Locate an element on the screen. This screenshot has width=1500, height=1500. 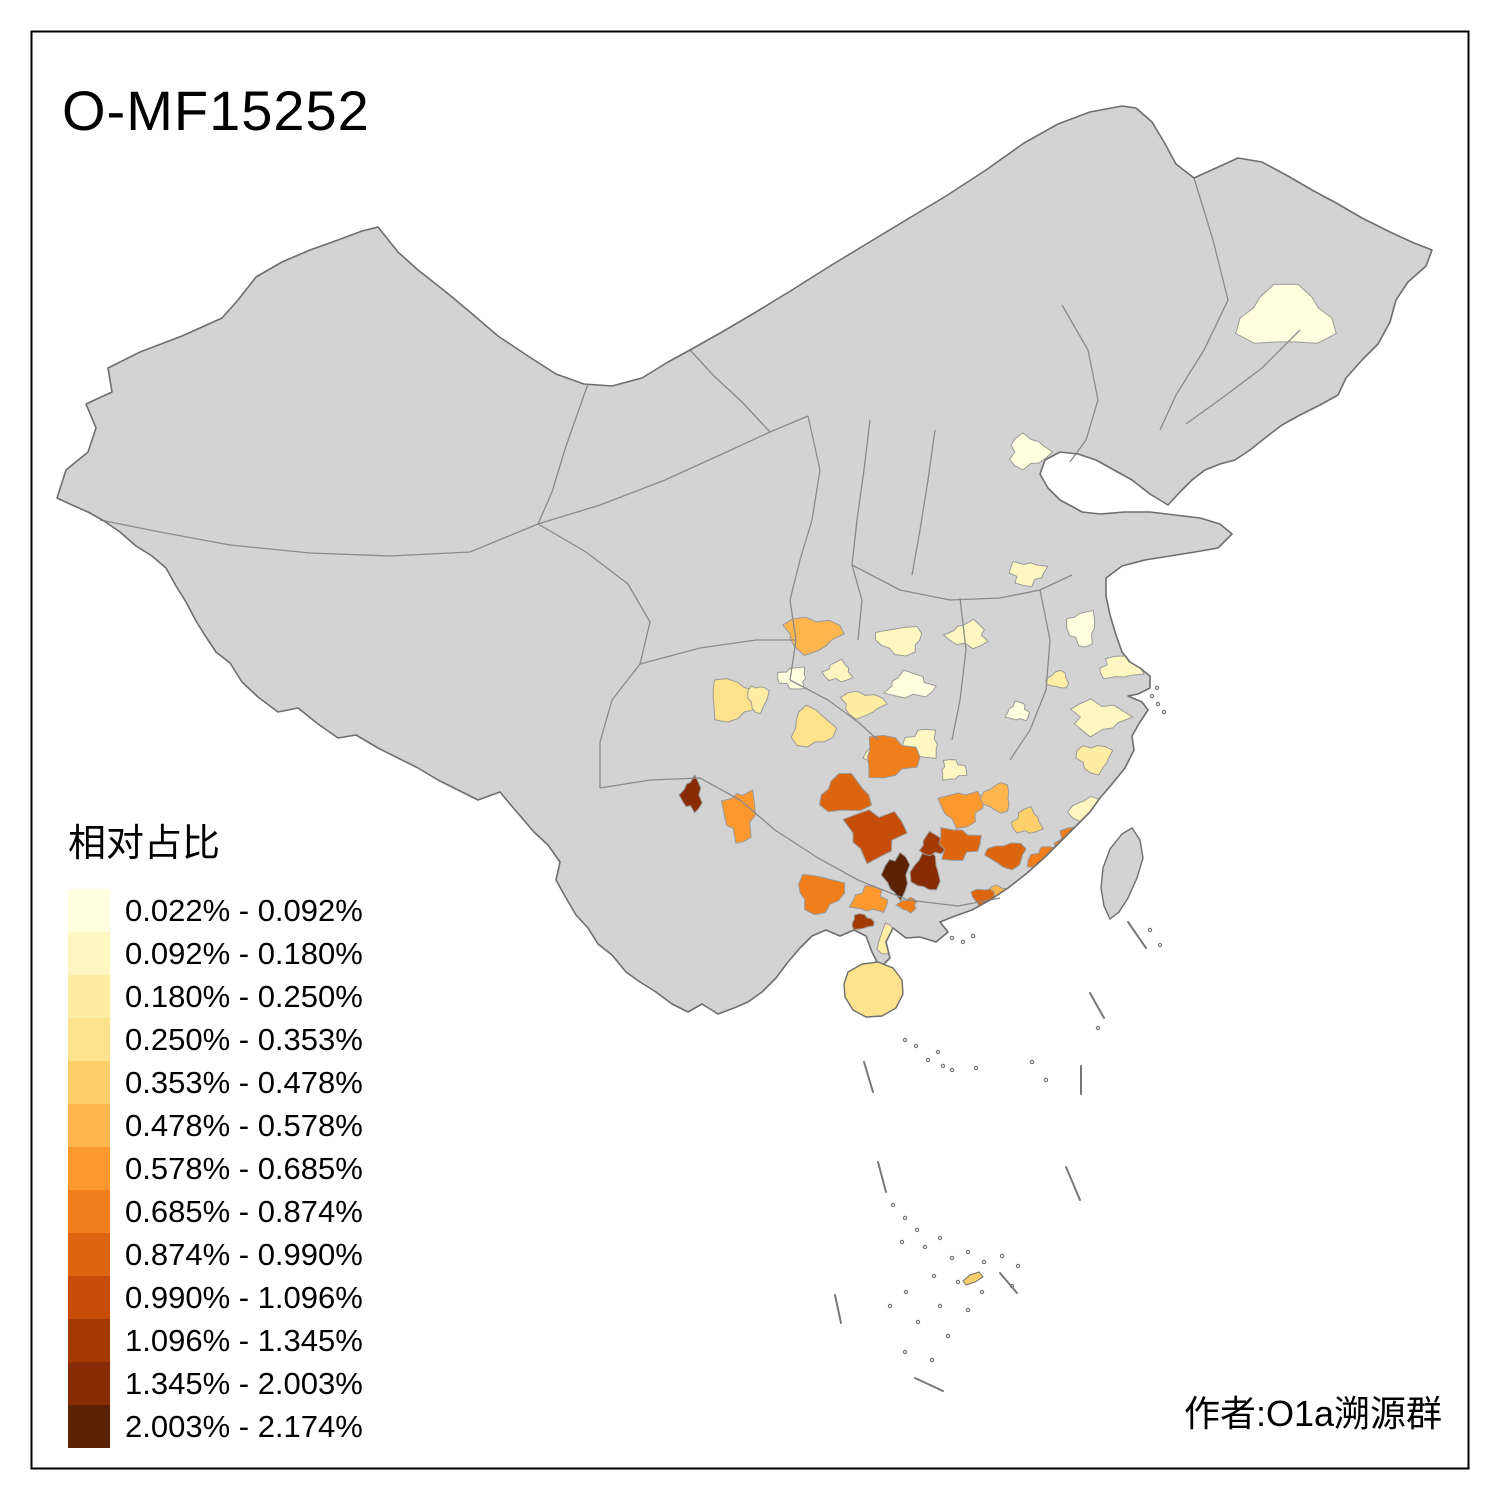
legend-row: 0.180% - 0.250% is located at coordinates (215, 996).